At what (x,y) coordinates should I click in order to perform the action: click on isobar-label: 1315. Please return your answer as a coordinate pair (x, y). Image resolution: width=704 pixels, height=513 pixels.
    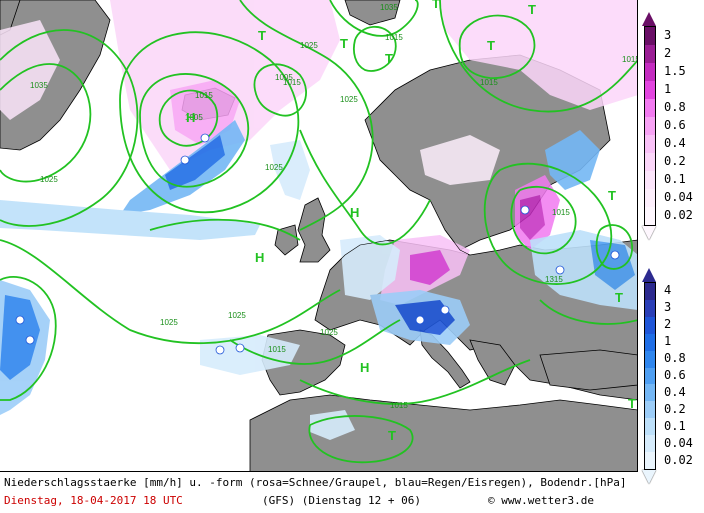
    Looking at the image, I should click on (554, 279).